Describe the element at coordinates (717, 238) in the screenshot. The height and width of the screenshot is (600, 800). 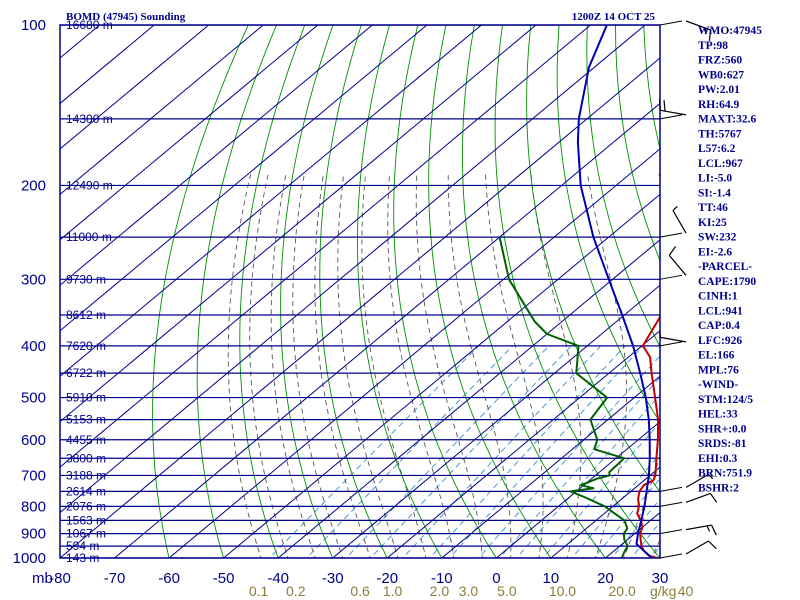
I see `index-entry: SW:232` at that location.